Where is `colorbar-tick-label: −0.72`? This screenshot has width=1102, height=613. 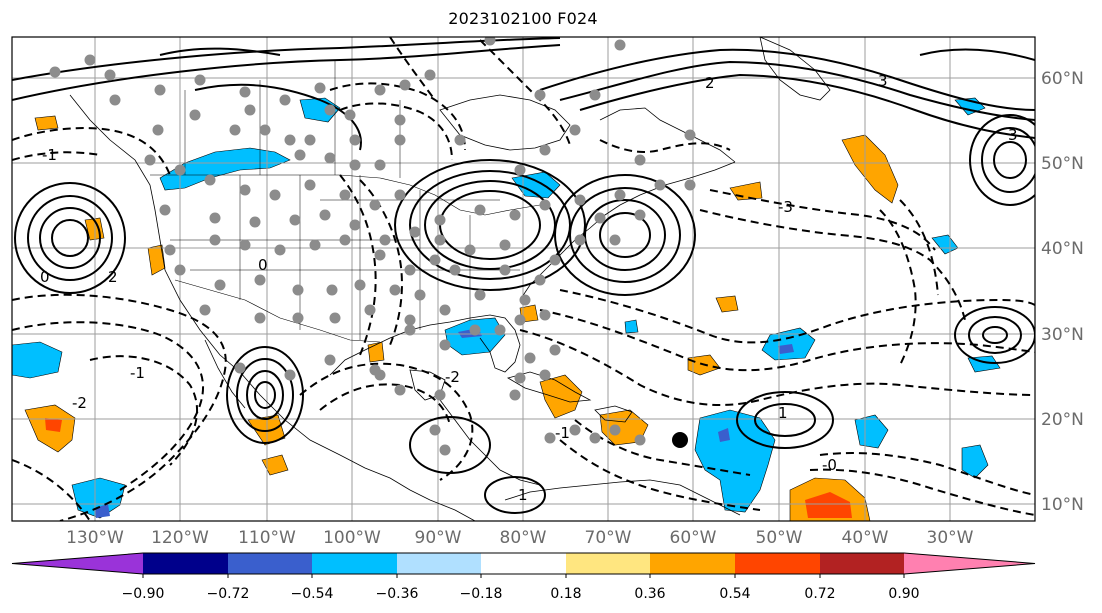 colorbar-tick-label: −0.72 is located at coordinates (228, 594).